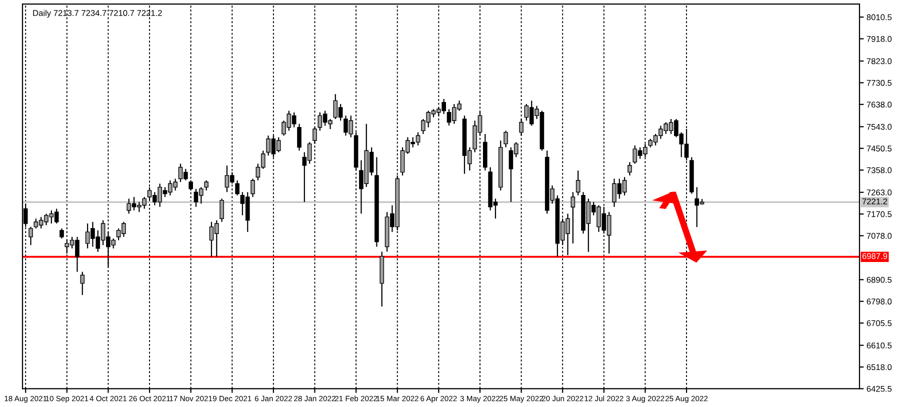  Describe the element at coordinates (879, 323) in the screenshot. I see `y-tick-label: 6705.5` at that location.